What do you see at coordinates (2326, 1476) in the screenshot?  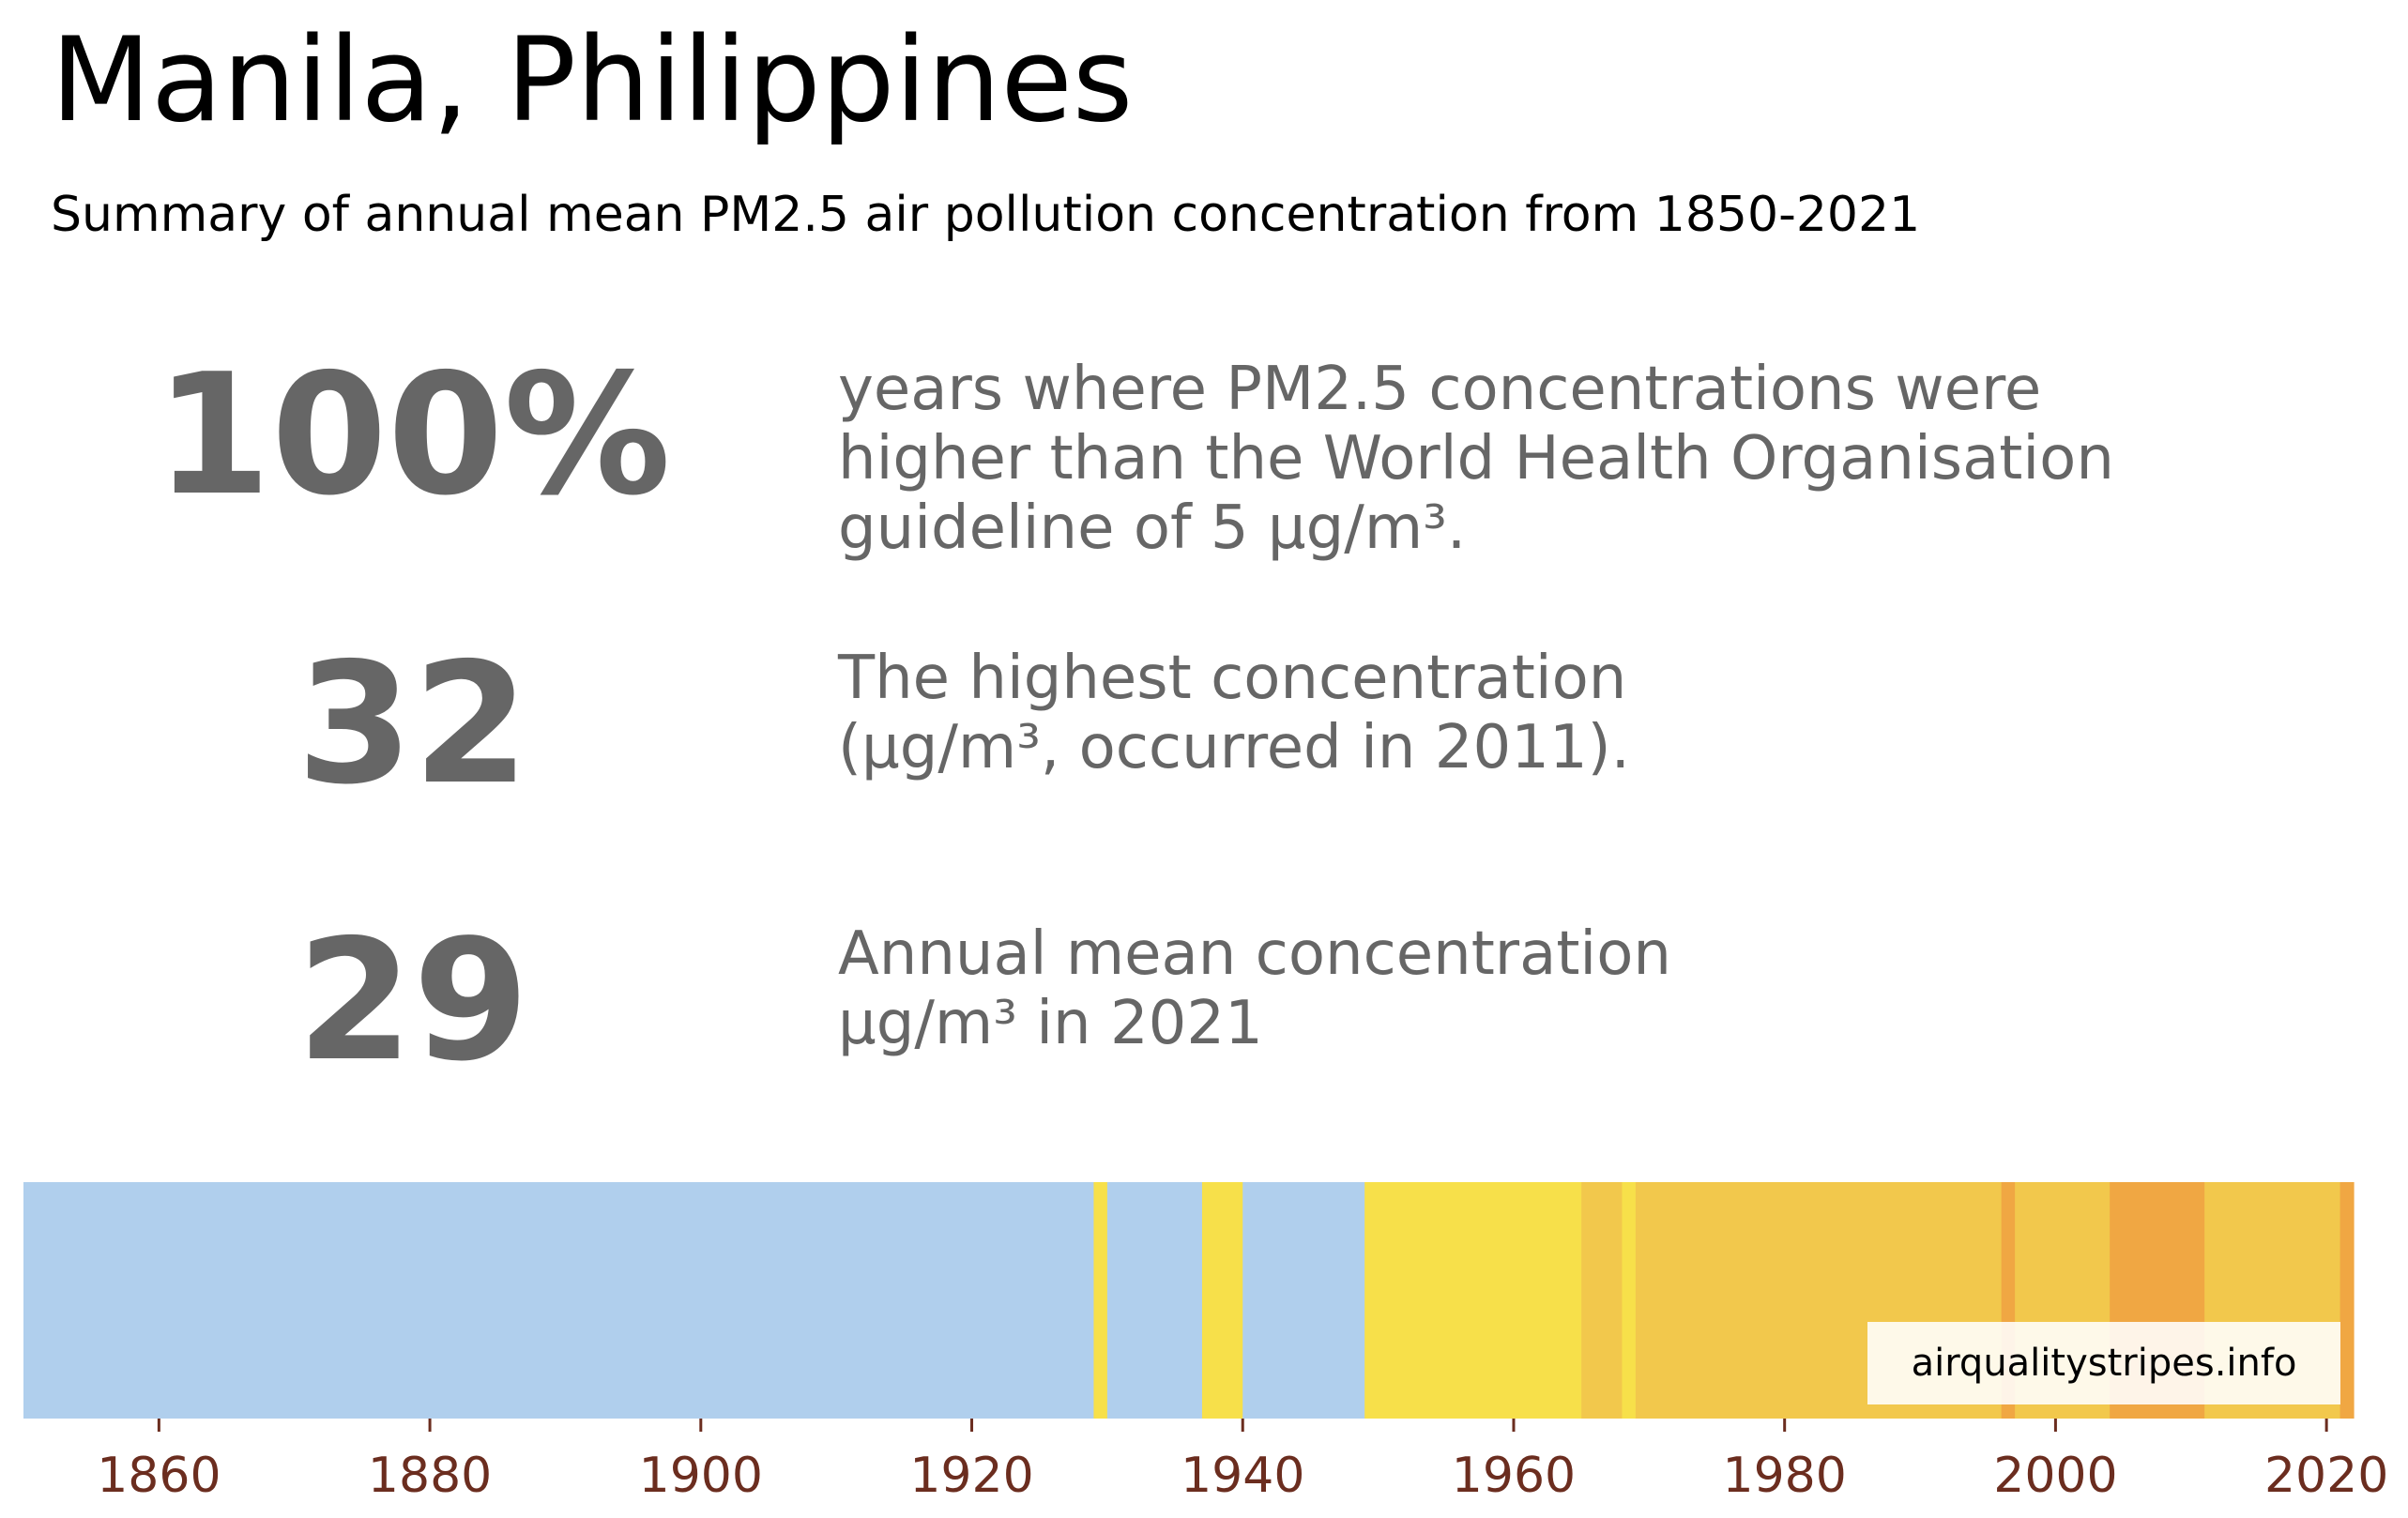 I see `x-tick-label-2020: 2020` at bounding box center [2326, 1476].